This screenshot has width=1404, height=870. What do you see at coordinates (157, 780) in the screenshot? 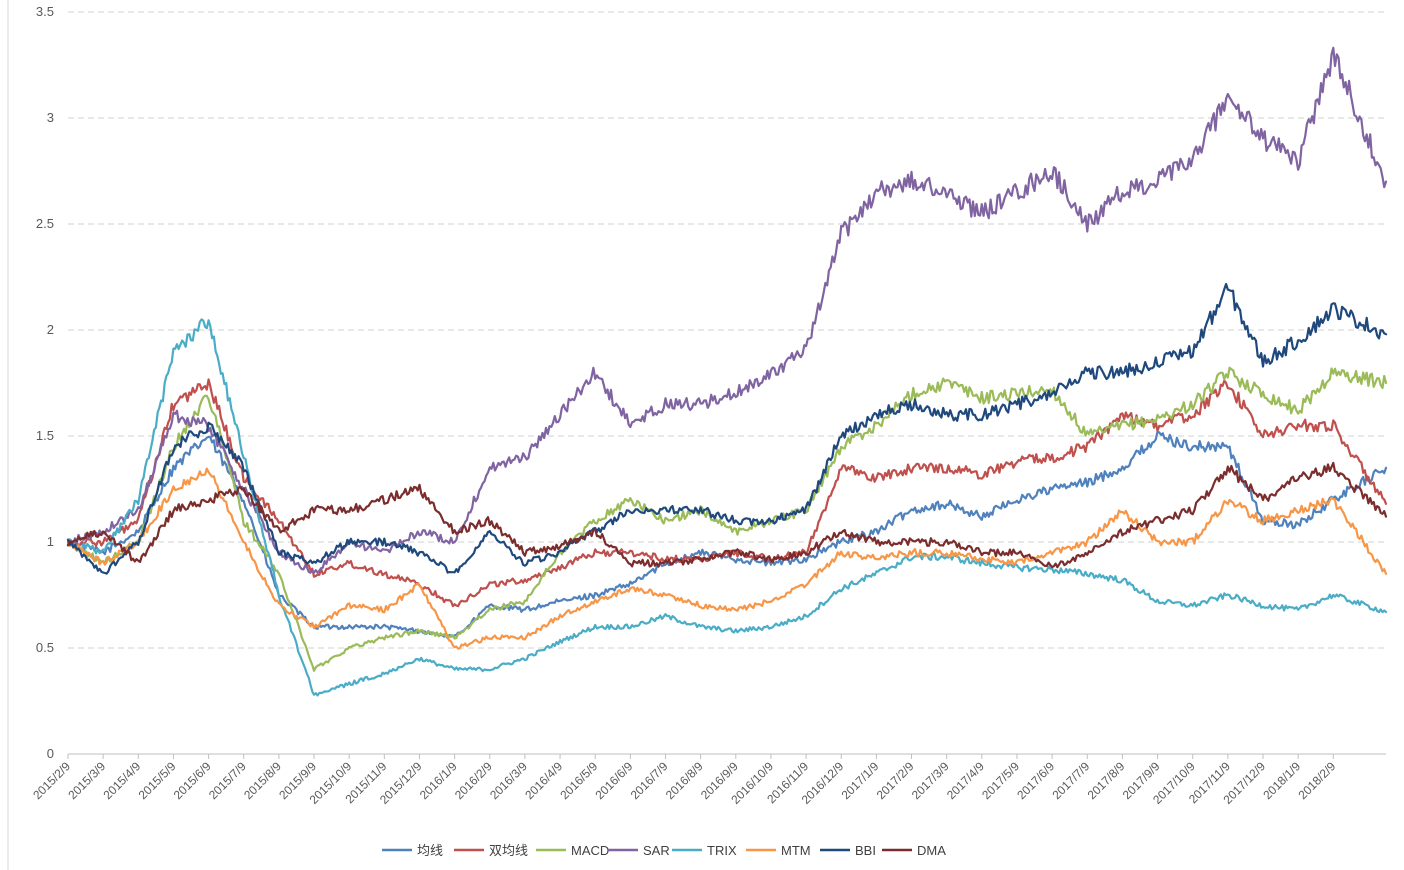
I see `x-tick-label: 2015/5/9` at bounding box center [157, 780].